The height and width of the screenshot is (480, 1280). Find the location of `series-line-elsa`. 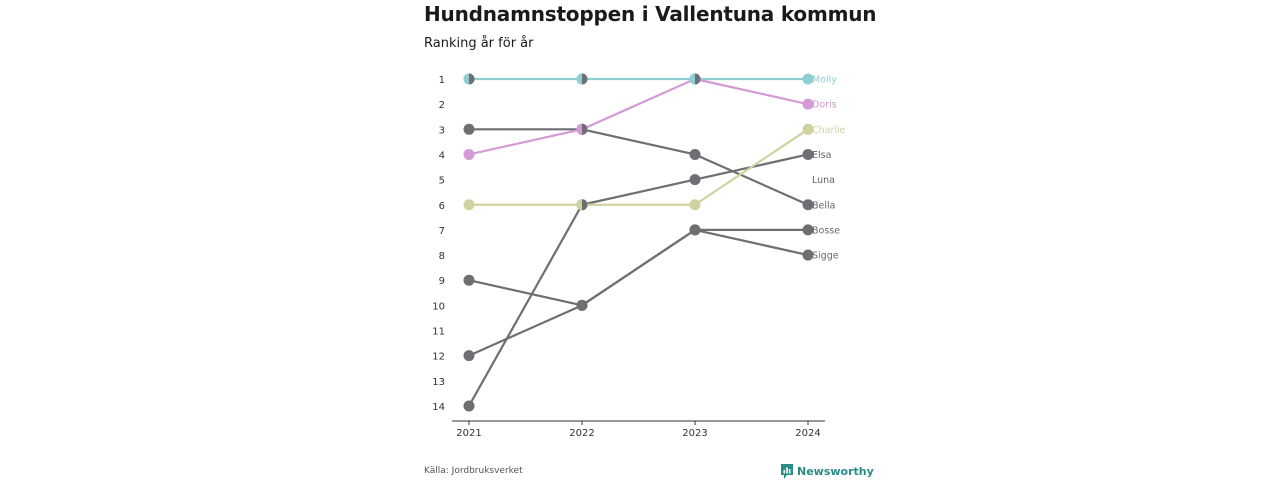

series-line-elsa is located at coordinates (638, 280).